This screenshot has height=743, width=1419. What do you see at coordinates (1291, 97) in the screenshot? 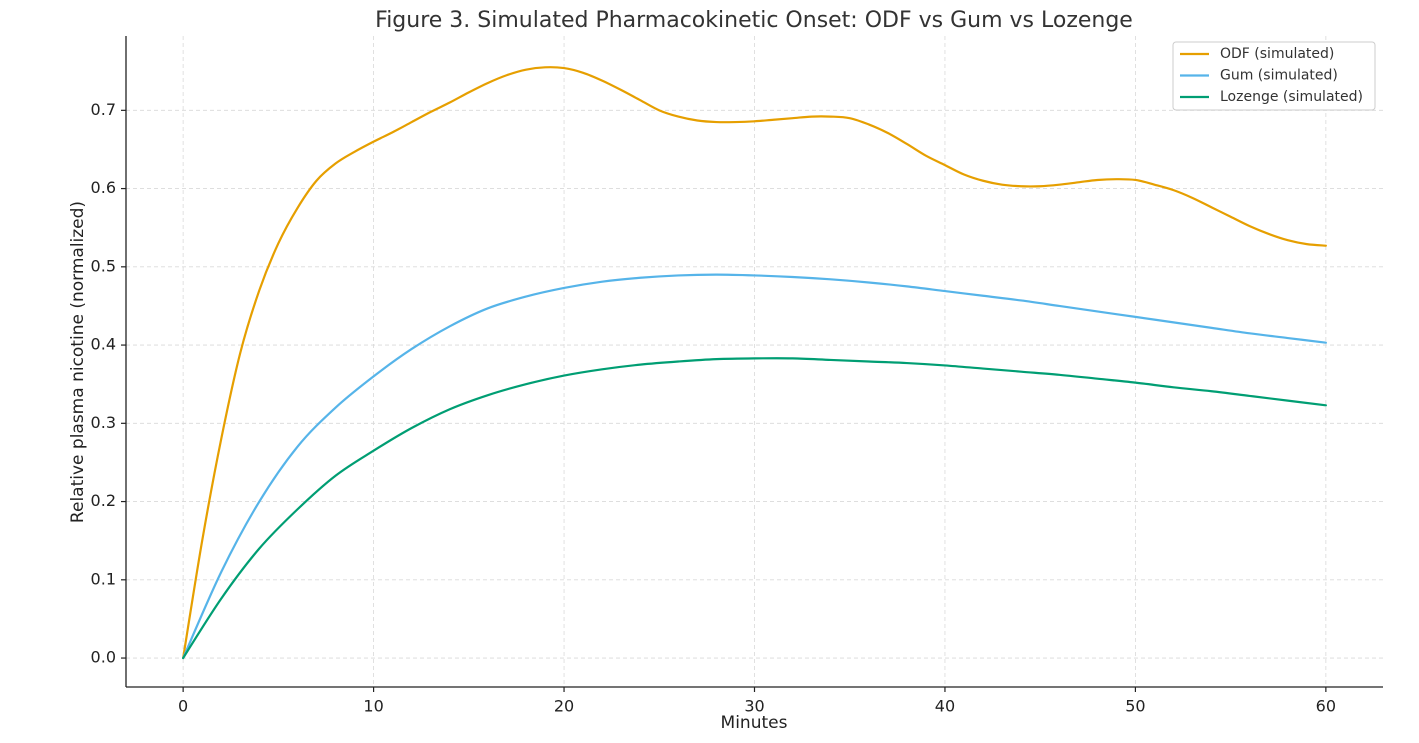
I see `legend-label-lozenge: Lozenge (simulated)` at bounding box center [1291, 97].